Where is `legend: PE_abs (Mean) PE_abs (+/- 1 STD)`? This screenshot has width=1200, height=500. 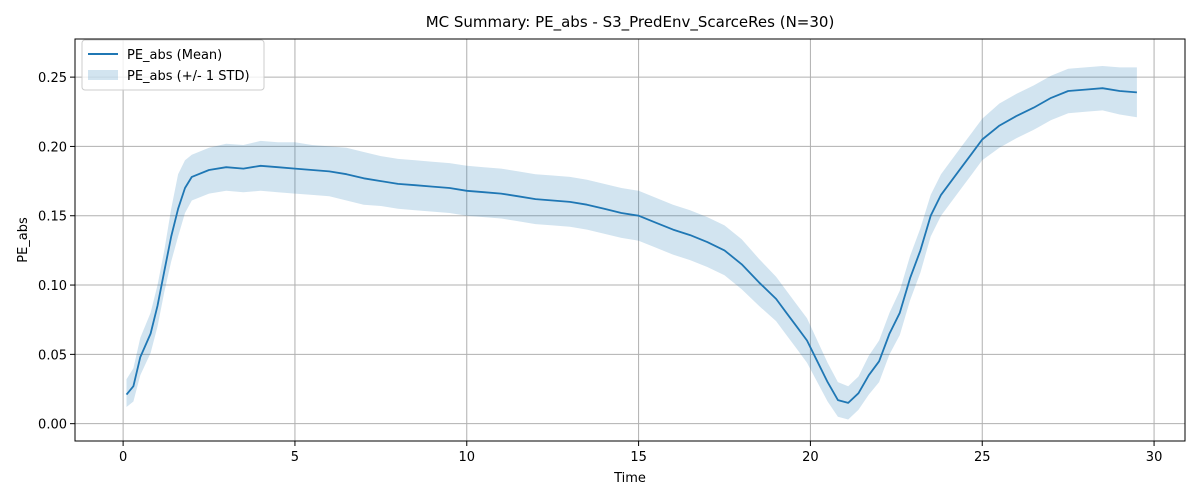 legend: PE_abs (Mean) PE_abs (+/- 1 STD) is located at coordinates (173, 65).